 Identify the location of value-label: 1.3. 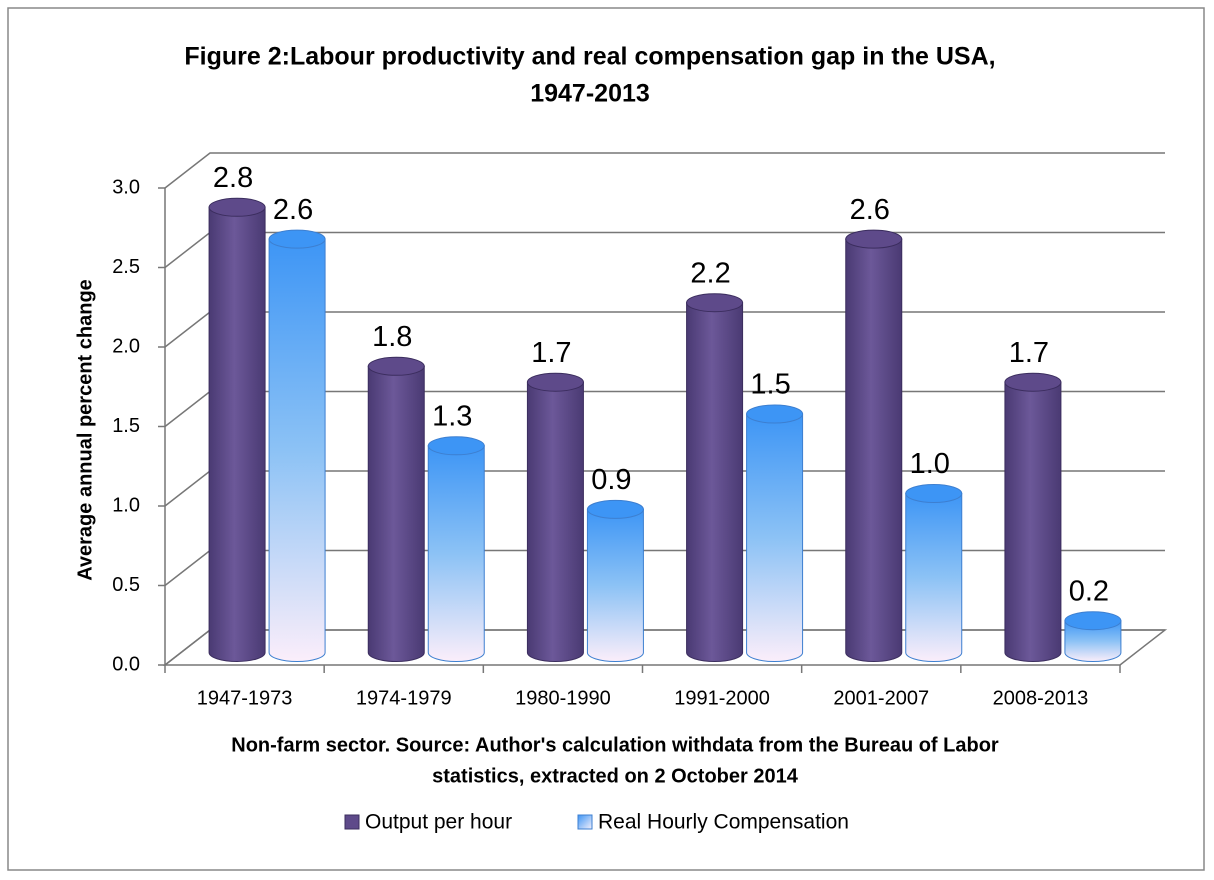
(452, 416).